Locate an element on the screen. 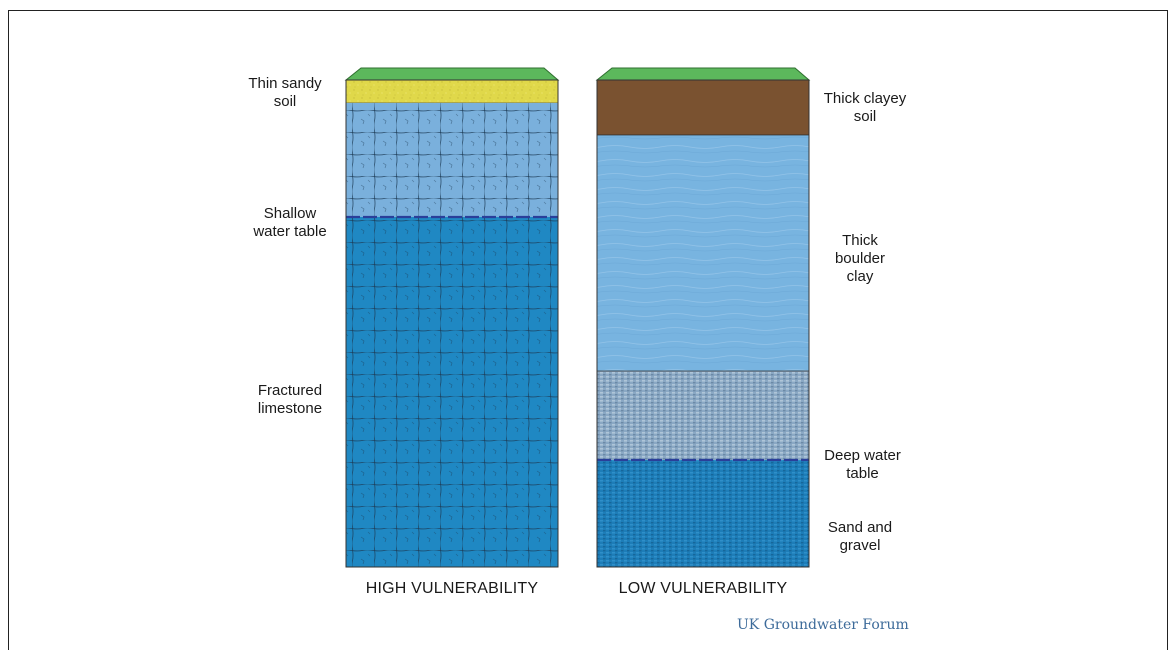 The image size is (1175, 650). label-deep-water-table: Deep water table is located at coordinates (862, 465).